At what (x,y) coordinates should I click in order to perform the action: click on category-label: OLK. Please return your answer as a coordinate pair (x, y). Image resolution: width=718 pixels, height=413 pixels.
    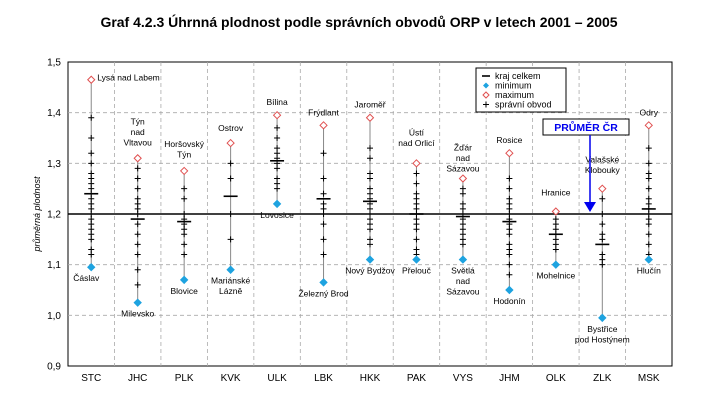
    Looking at the image, I should click on (556, 378).